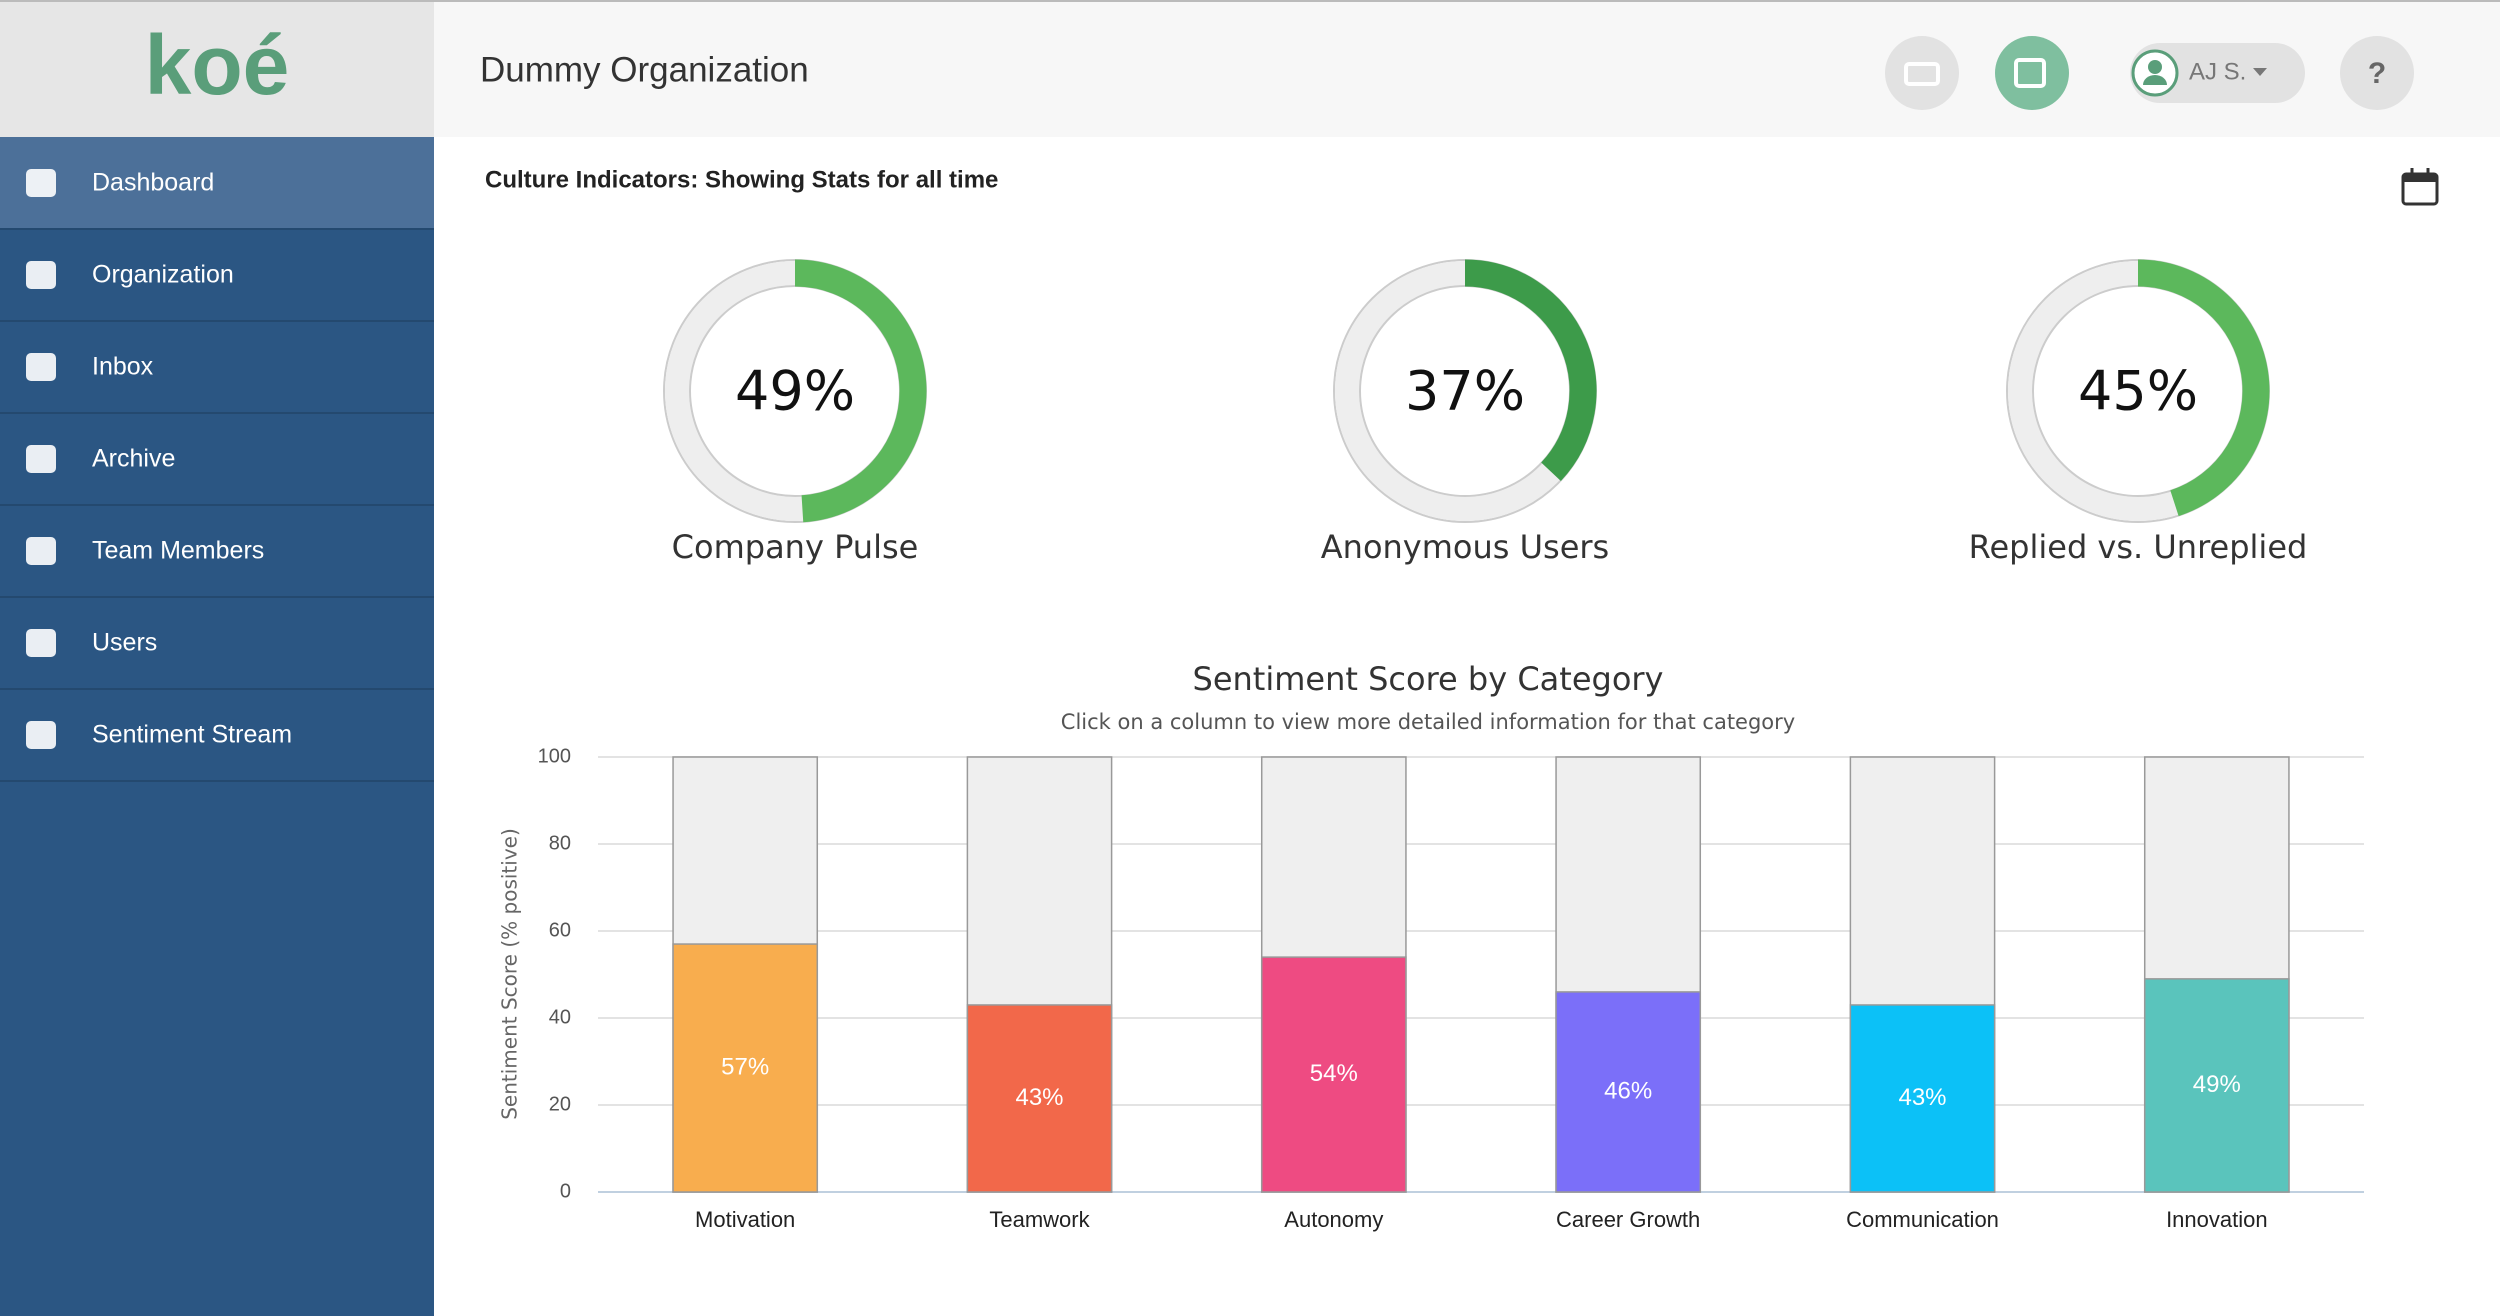  What do you see at coordinates (217, 383) in the screenshot?
I see `nav-item: Inbox` at bounding box center [217, 383].